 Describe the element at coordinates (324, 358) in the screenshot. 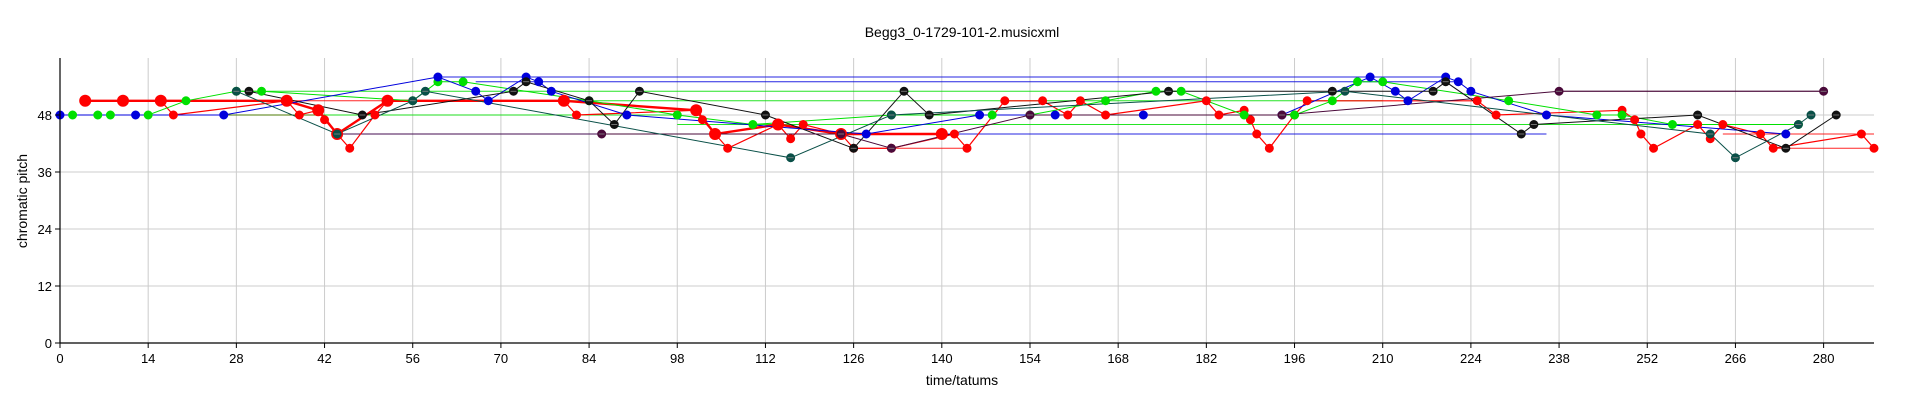

I see `x-tick-label: 42` at that location.